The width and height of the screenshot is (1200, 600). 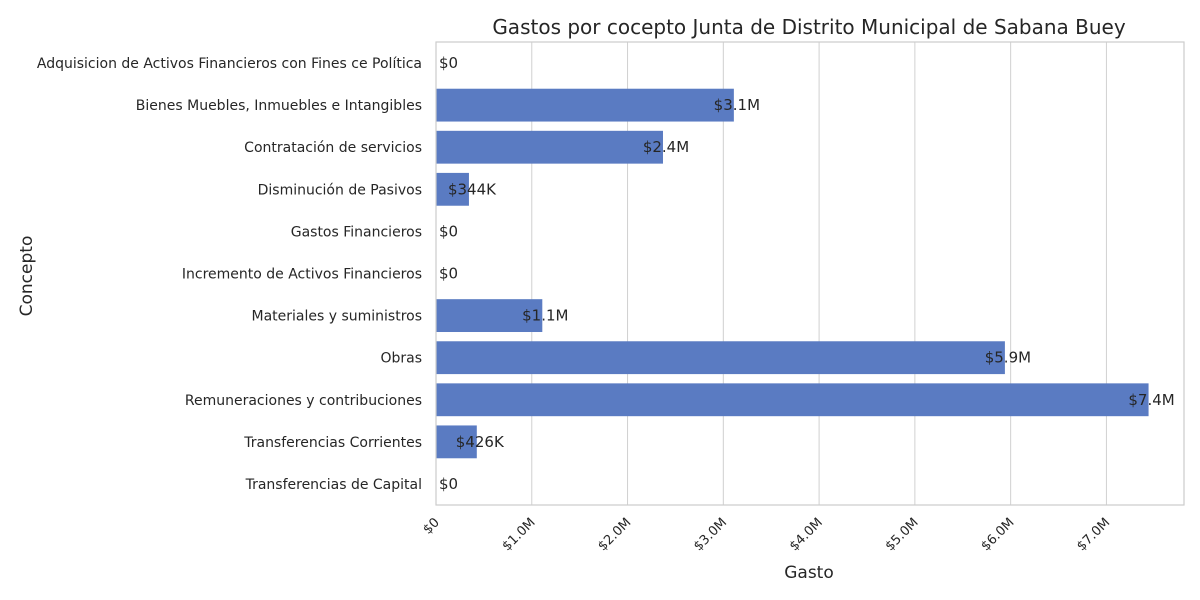 What do you see at coordinates (737, 105) in the screenshot?
I see `data-label: $3.1M` at bounding box center [737, 105].